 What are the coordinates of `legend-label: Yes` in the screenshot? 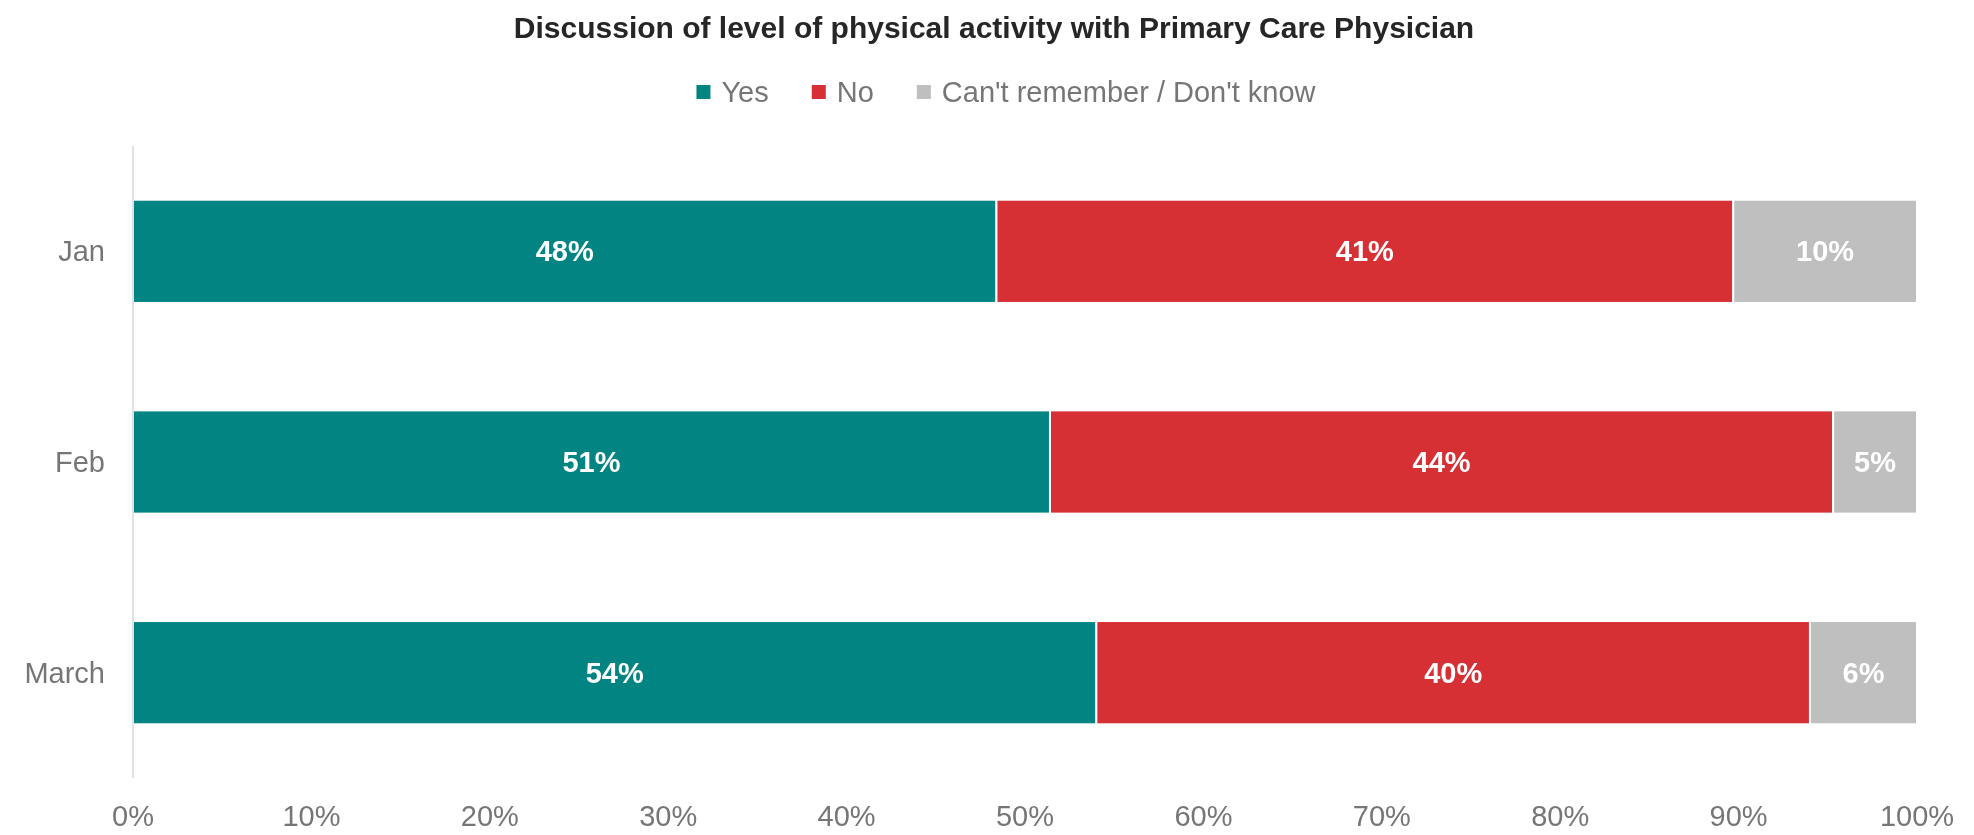 It's located at (745, 92).